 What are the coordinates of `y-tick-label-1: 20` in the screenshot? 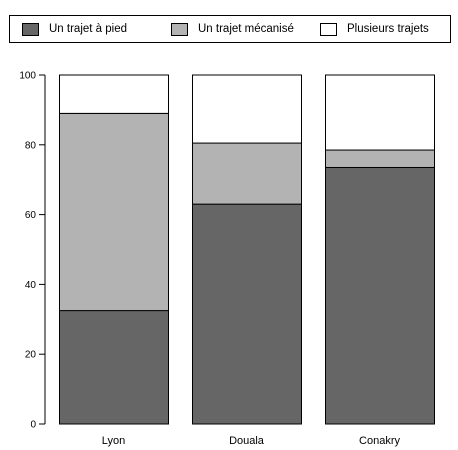 It's located at (31, 355).